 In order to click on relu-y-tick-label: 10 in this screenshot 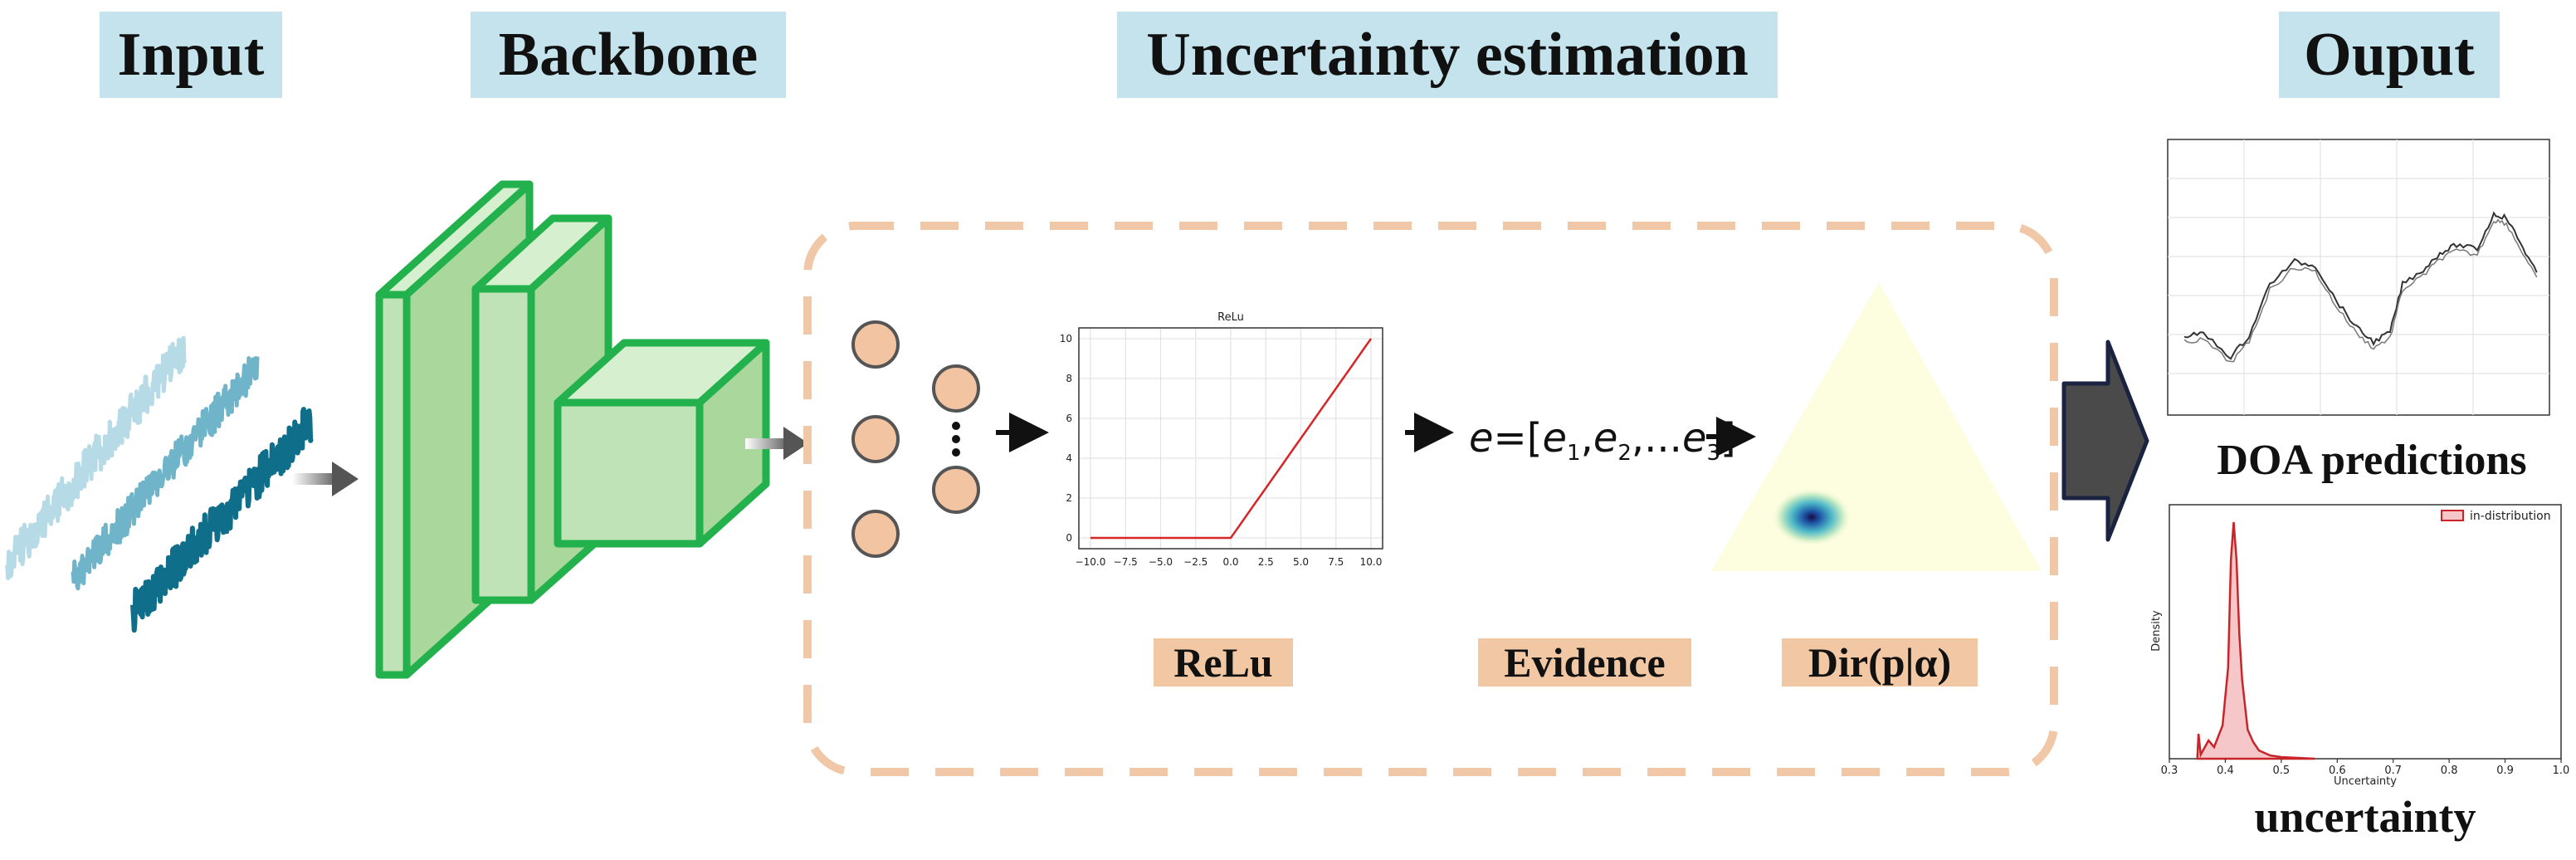, I will do `click(1066, 339)`.